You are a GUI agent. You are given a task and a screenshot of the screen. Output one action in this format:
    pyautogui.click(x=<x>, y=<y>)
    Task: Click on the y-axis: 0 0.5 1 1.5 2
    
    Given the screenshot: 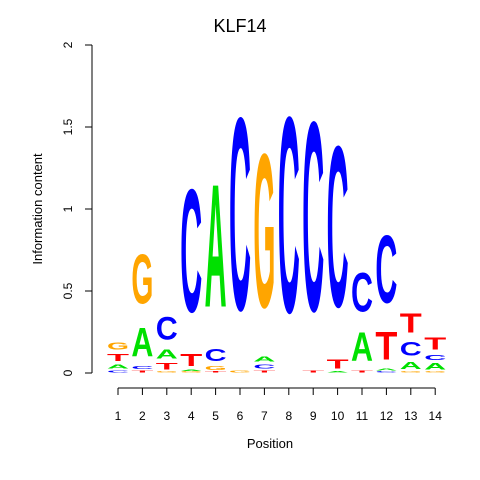 What is the action you would take?
    pyautogui.click(x=77, y=208)
    